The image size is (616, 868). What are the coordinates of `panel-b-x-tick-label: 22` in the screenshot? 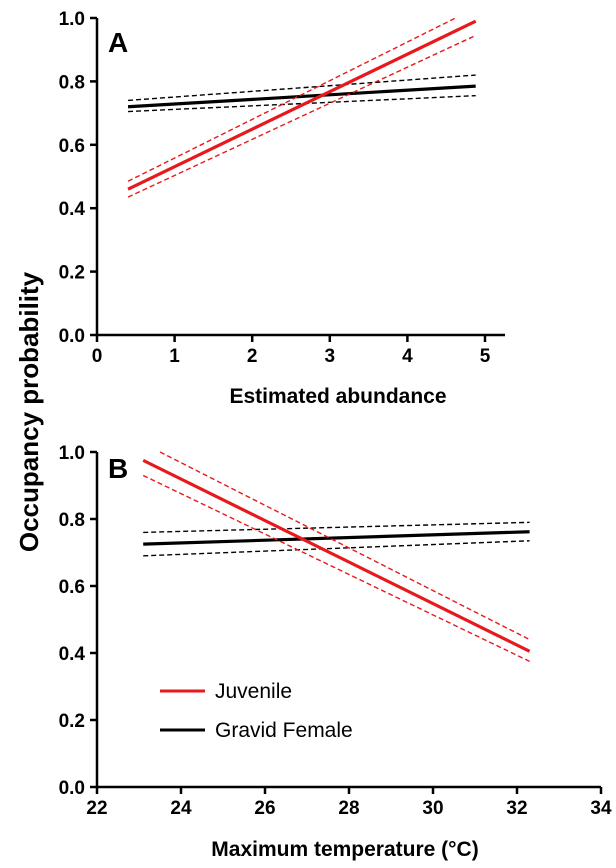 It's located at (96, 808).